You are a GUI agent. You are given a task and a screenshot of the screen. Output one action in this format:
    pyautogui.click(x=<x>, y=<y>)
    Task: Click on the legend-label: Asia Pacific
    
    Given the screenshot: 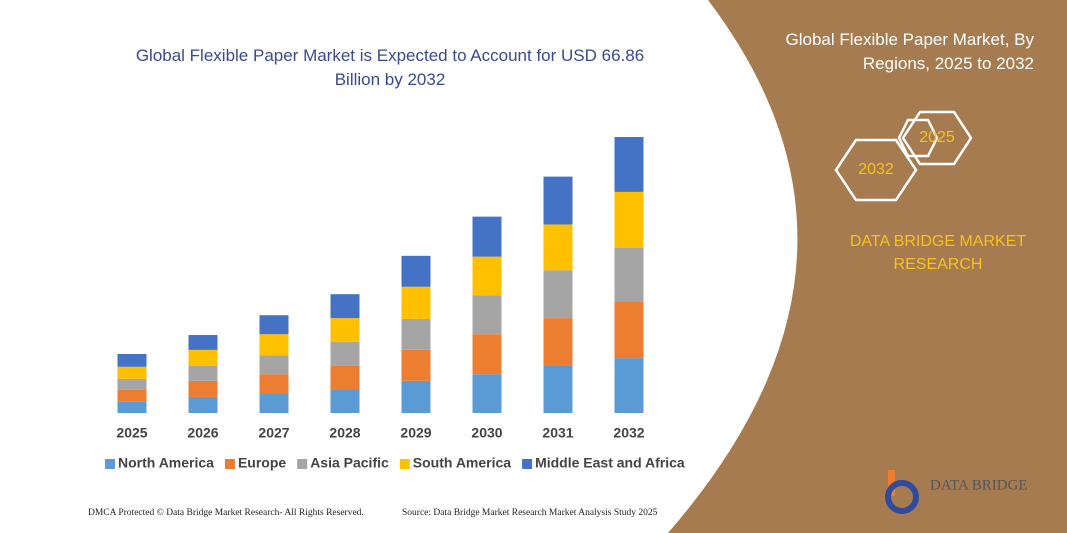 What is the action you would take?
    pyautogui.click(x=349, y=463)
    